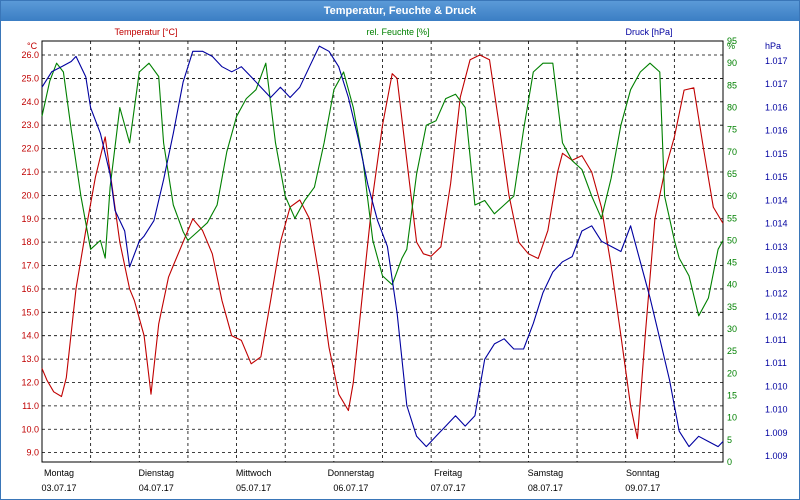  What do you see at coordinates (732, 285) in the screenshot?
I see `humidity-tick-label: 40` at bounding box center [732, 285].